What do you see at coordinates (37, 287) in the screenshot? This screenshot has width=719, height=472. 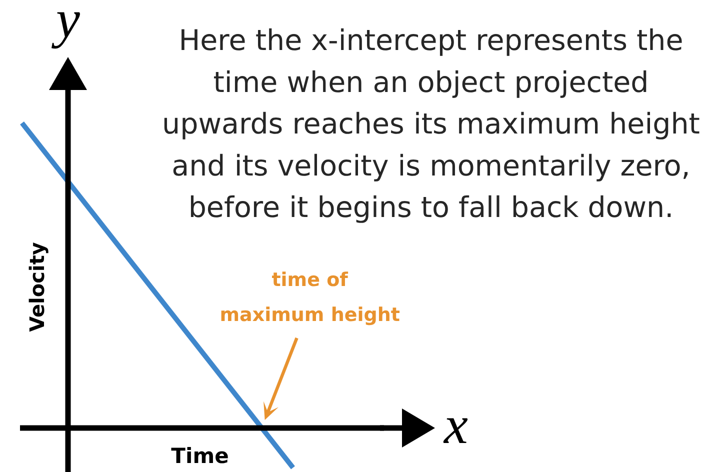 I see `y-axis-title: Velocity` at bounding box center [37, 287].